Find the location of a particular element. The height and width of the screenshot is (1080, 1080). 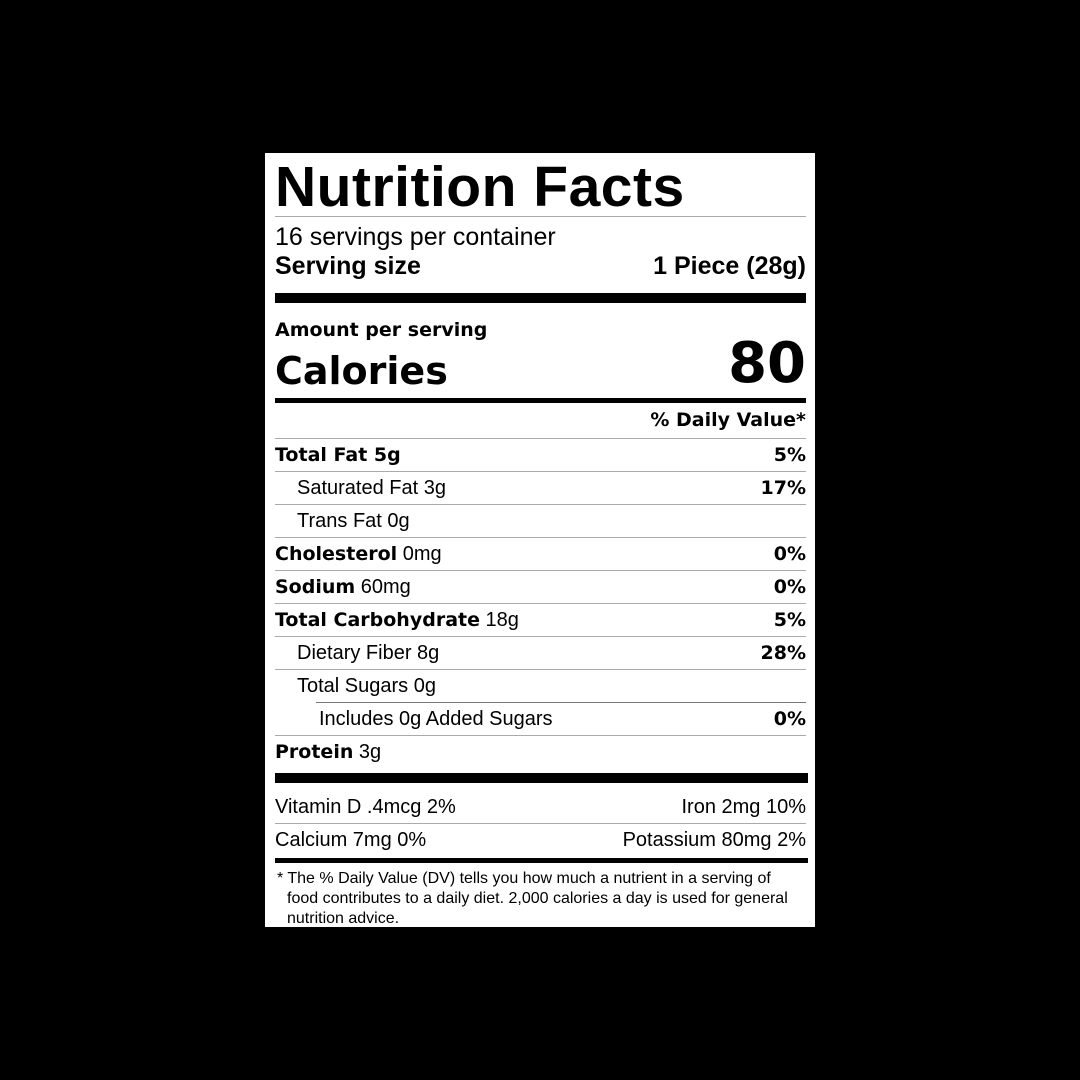

nutrient-name: Includes 0g Added Sugars is located at coordinates (436, 718).